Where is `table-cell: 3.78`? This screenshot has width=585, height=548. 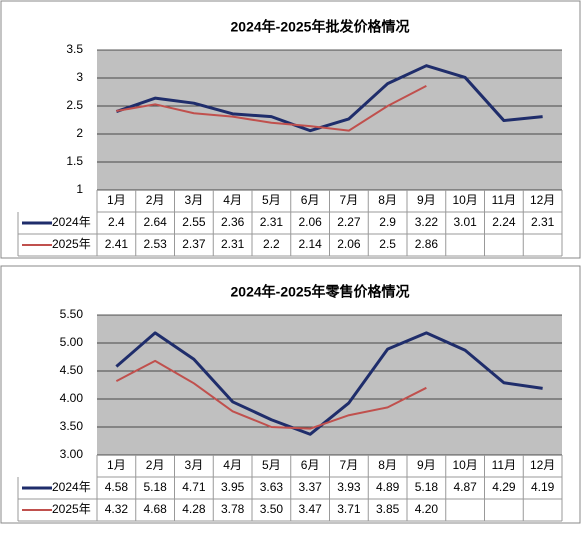 table-cell: 3.78 is located at coordinates (233, 509).